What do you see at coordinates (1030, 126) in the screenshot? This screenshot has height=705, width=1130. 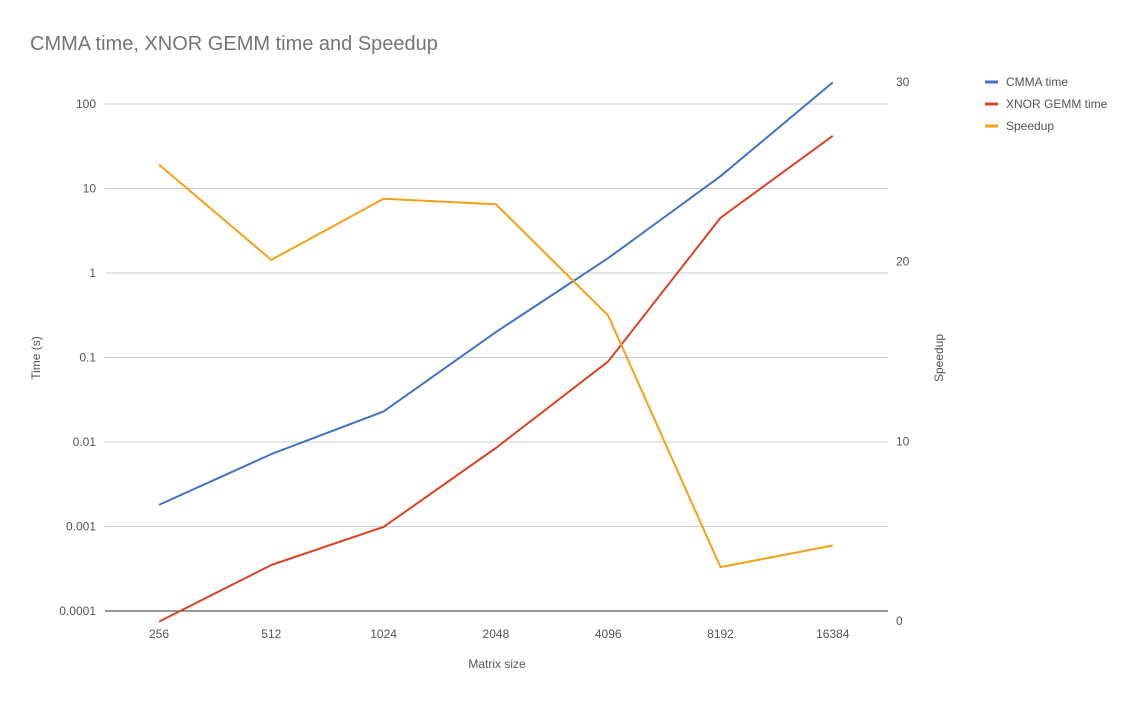 I see `legend-label: Speedup` at bounding box center [1030, 126].